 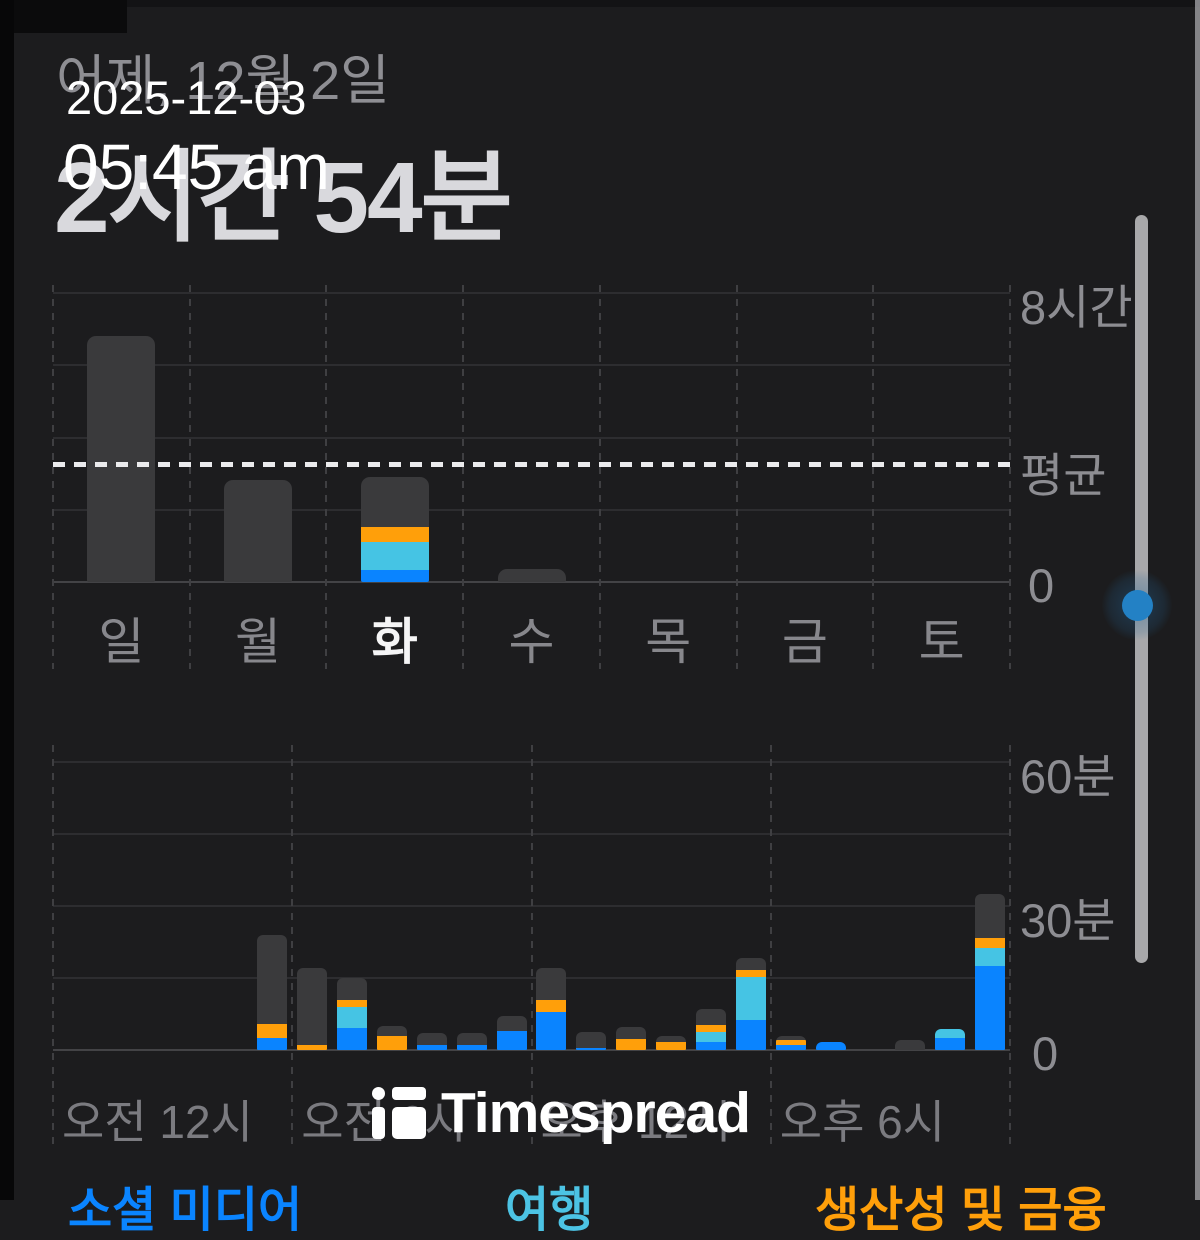 I want to click on day-label: 금, so click(x=804, y=642).